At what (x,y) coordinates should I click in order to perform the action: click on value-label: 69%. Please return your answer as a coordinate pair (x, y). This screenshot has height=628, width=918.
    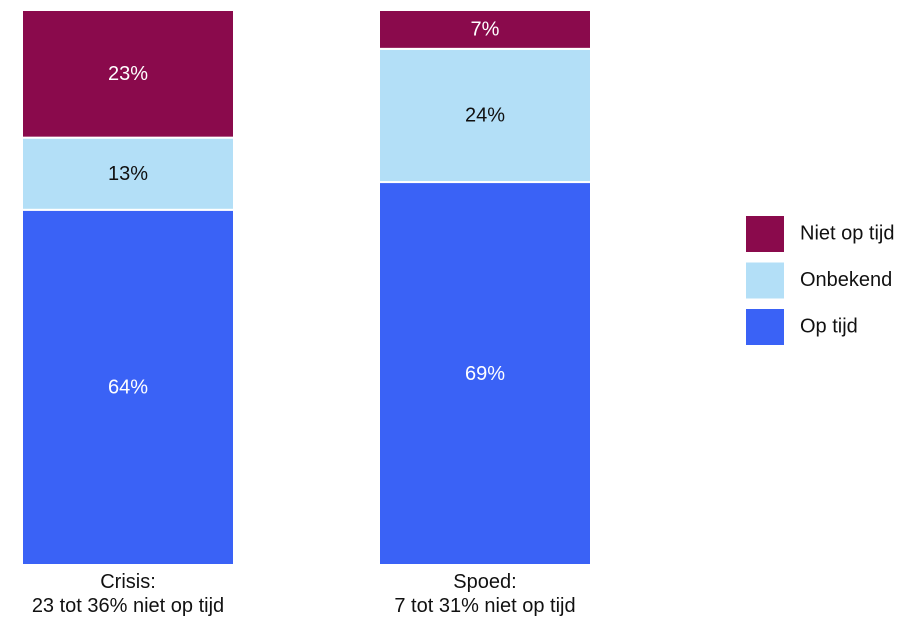
    Looking at the image, I should click on (485, 374).